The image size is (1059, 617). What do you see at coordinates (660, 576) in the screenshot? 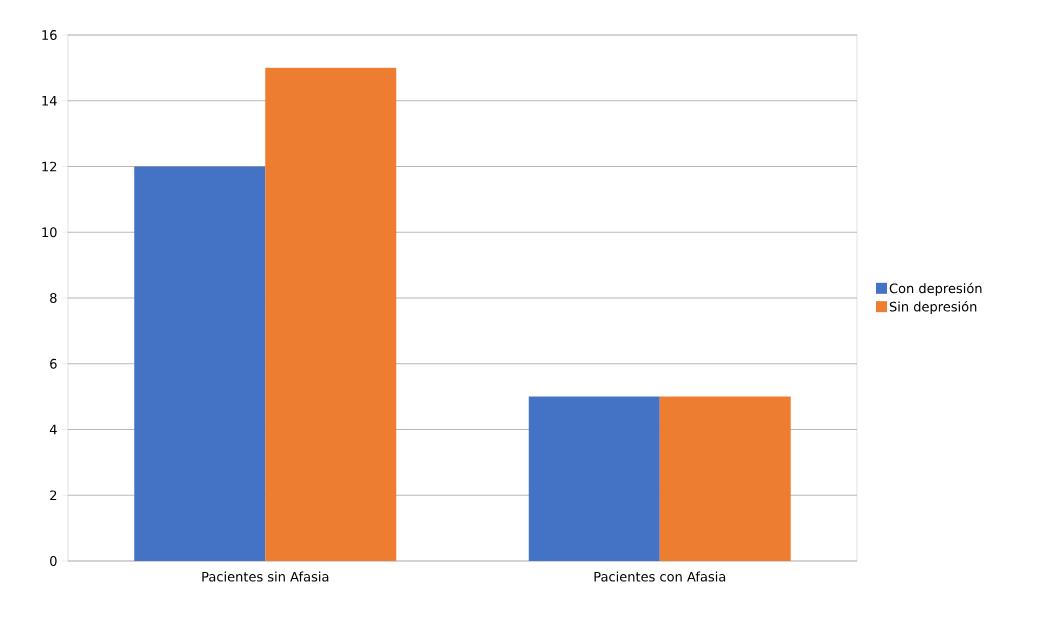
I see `x-tick-label: Pacientes con Afasia` at bounding box center [660, 576].